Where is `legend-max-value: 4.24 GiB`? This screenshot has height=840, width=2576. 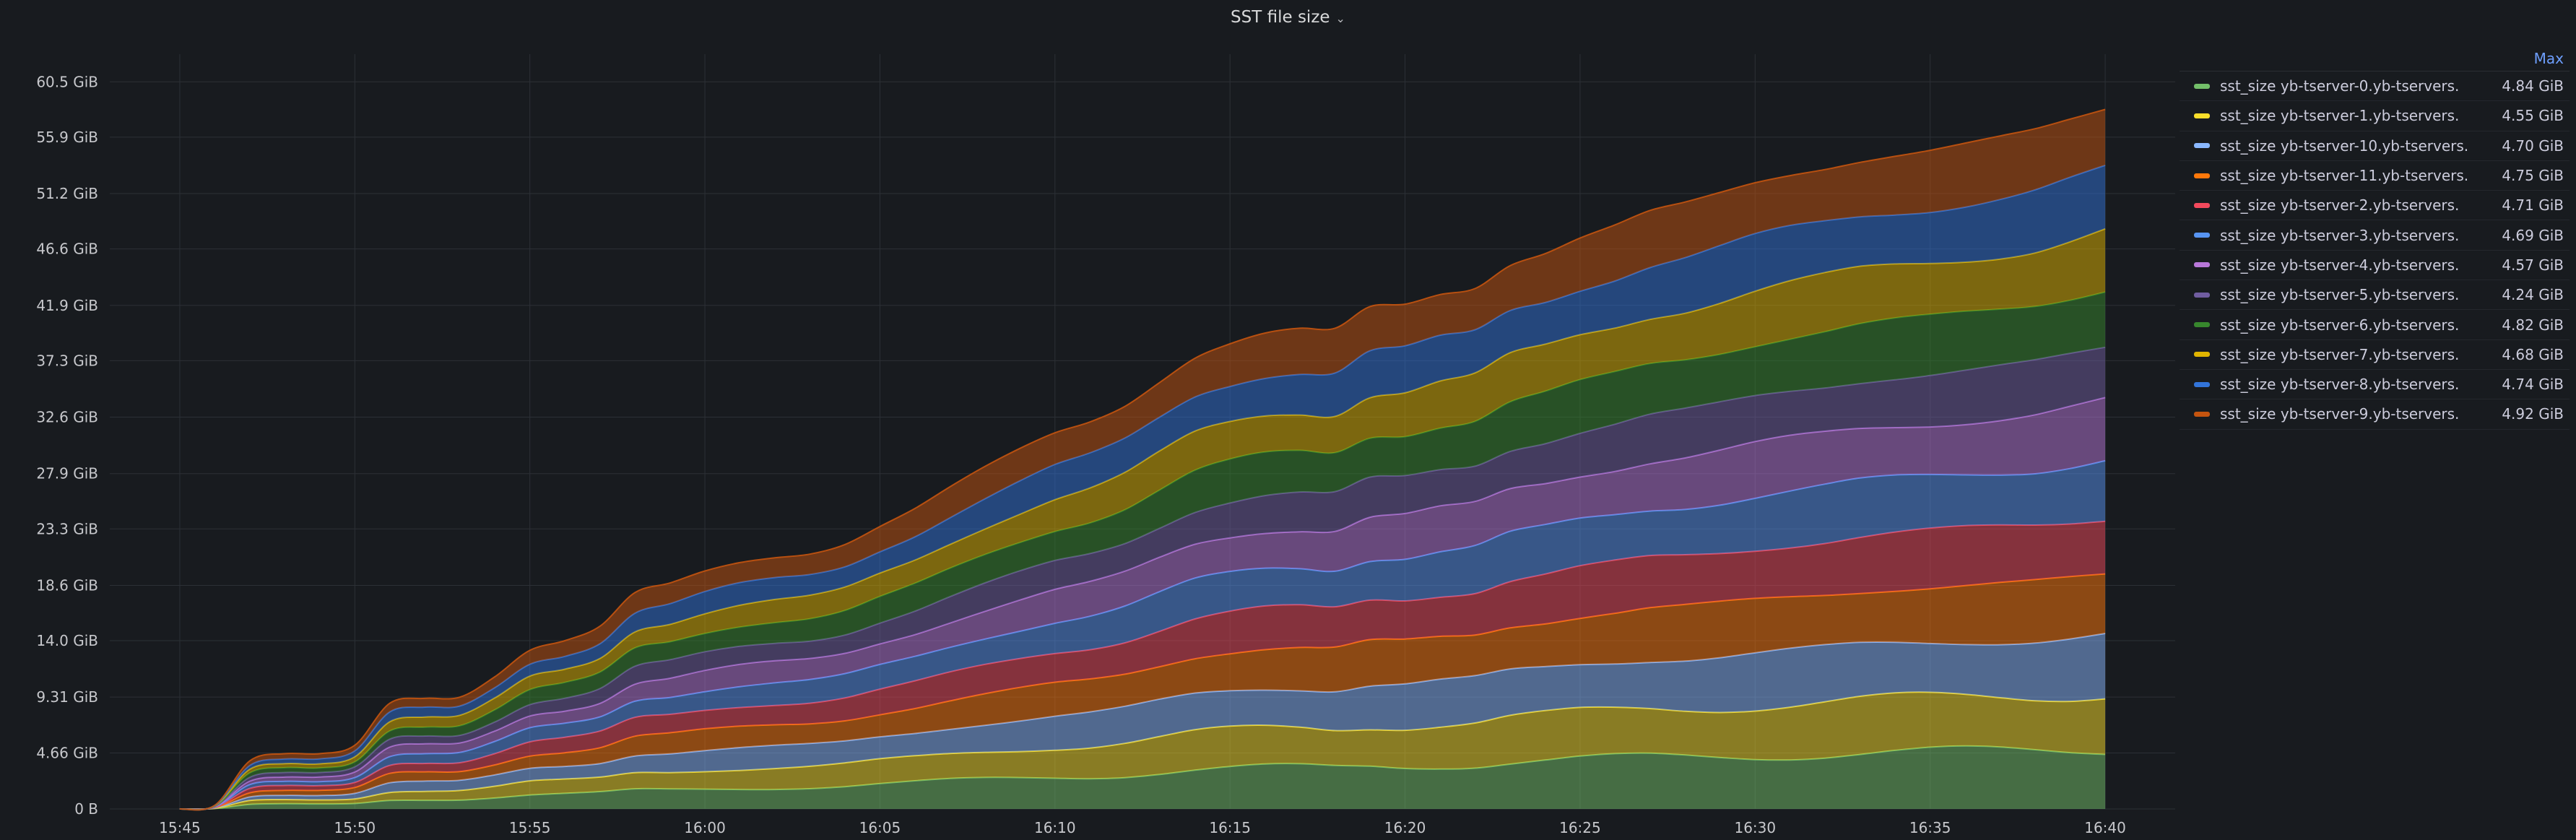
legend-max-value: 4.24 GiB is located at coordinates (2533, 295).